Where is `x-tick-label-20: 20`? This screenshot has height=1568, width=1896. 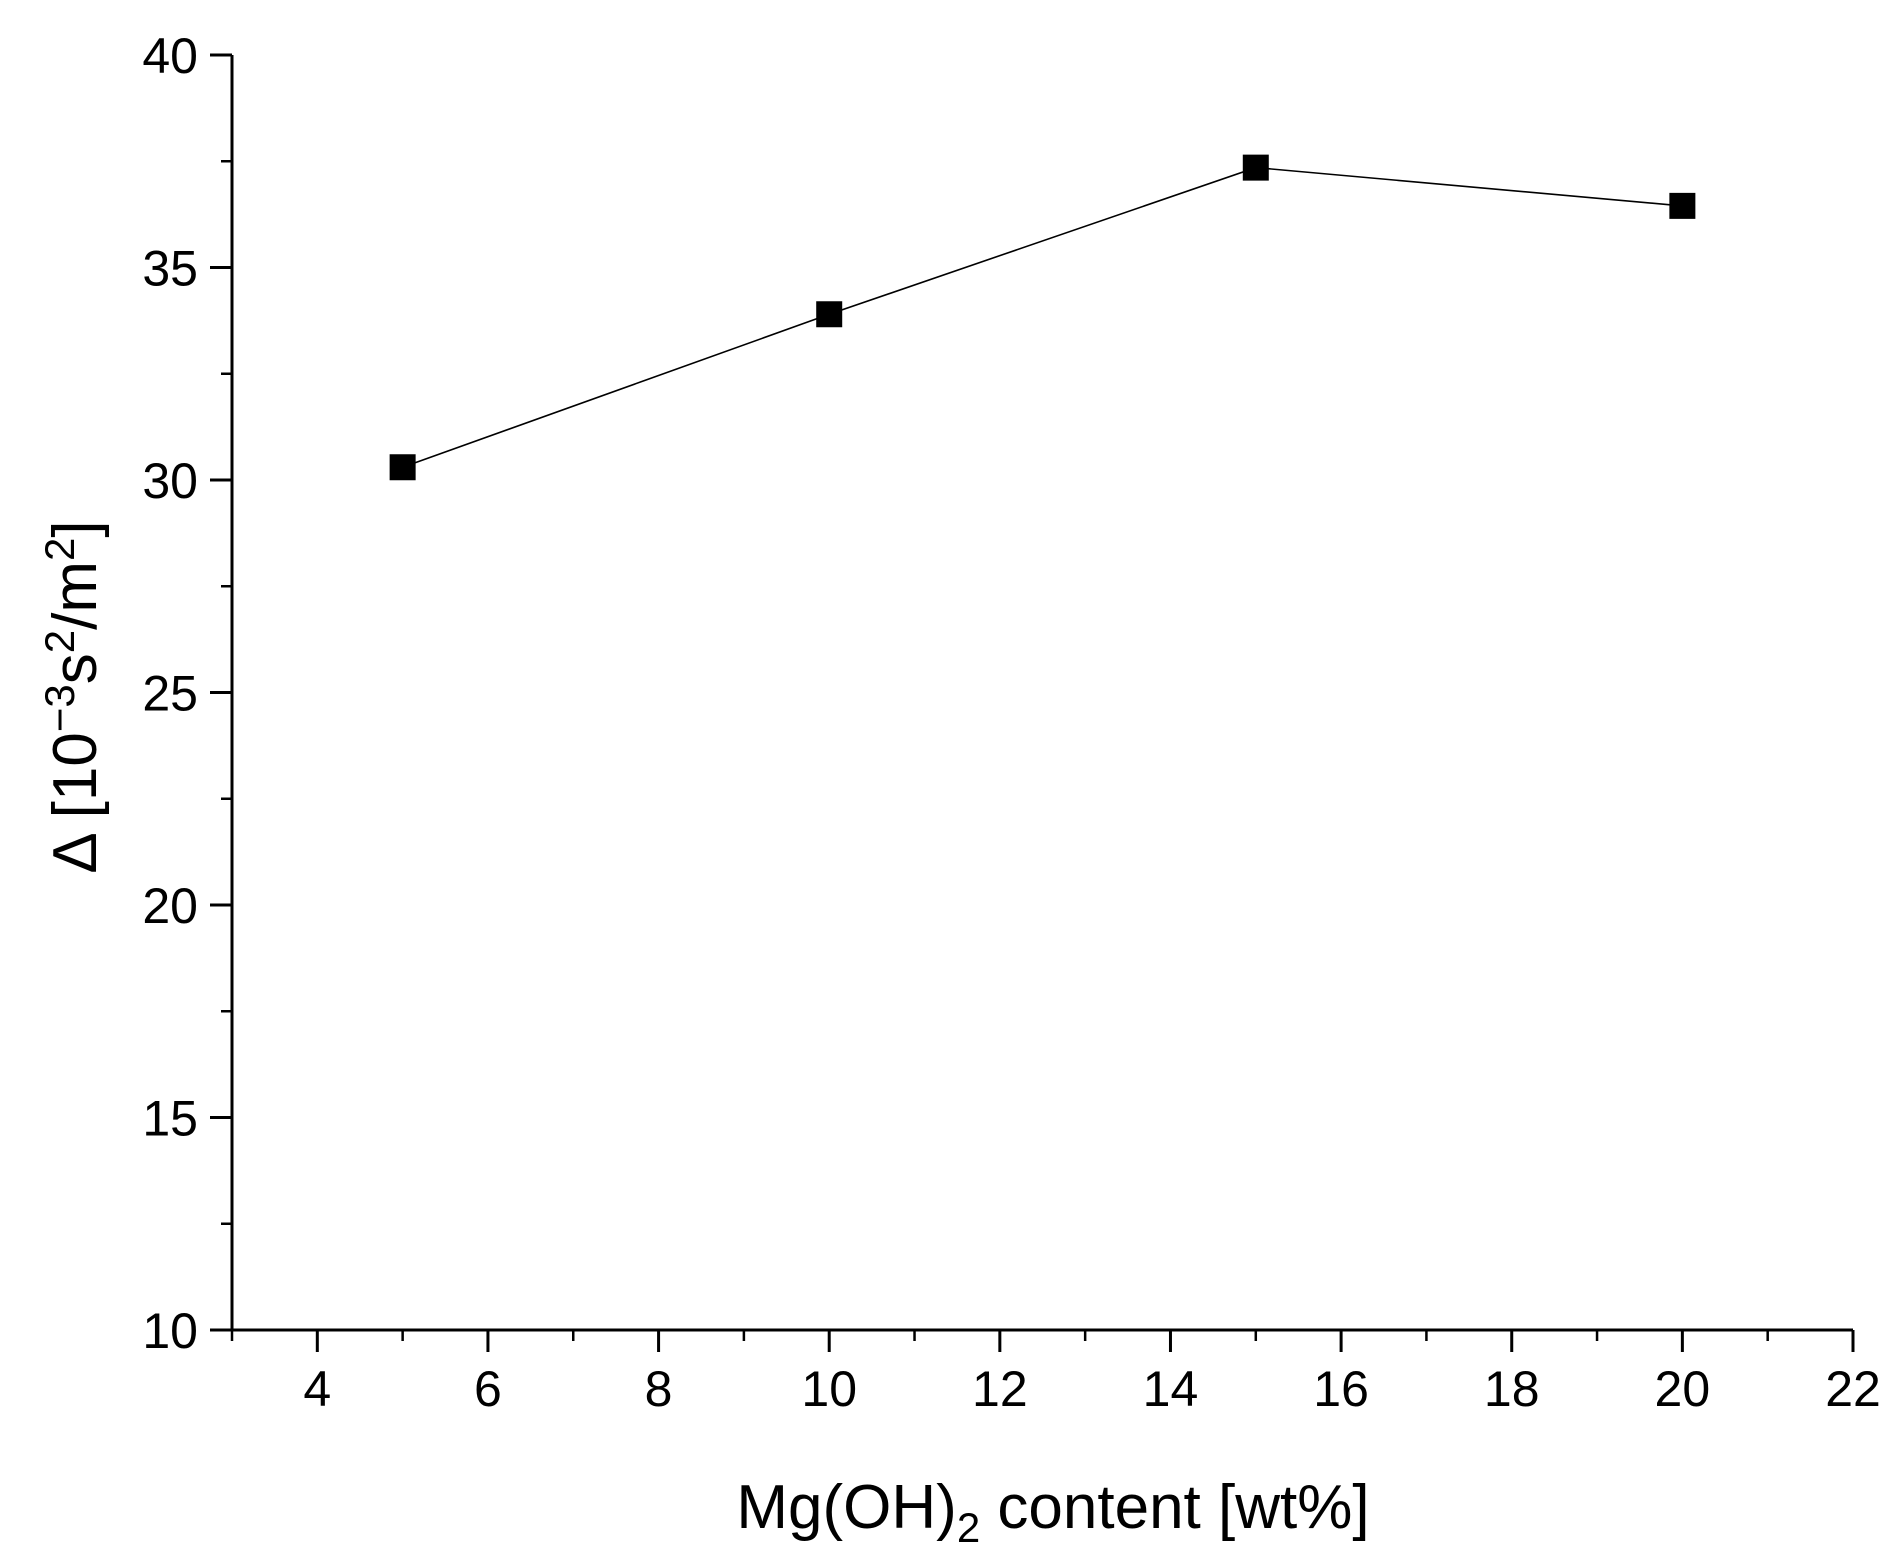
x-tick-label-20: 20 is located at coordinates (1683, 1389).